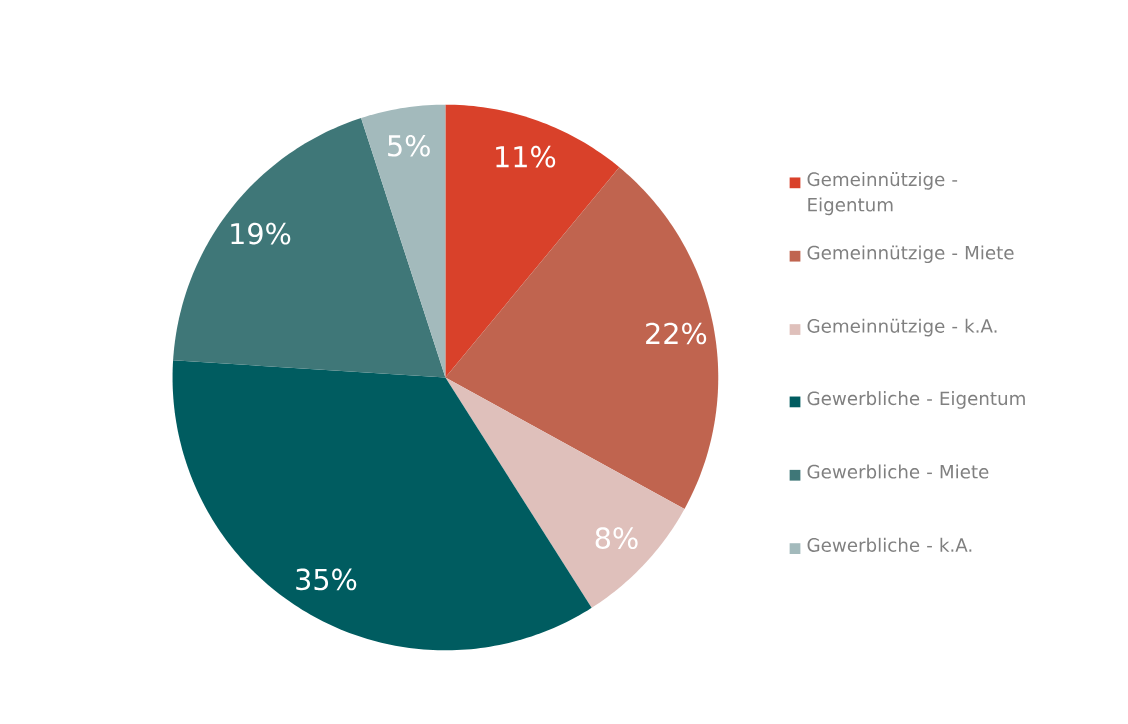 The height and width of the screenshot is (724, 1128). I want to click on data-label: 19%, so click(261, 233).